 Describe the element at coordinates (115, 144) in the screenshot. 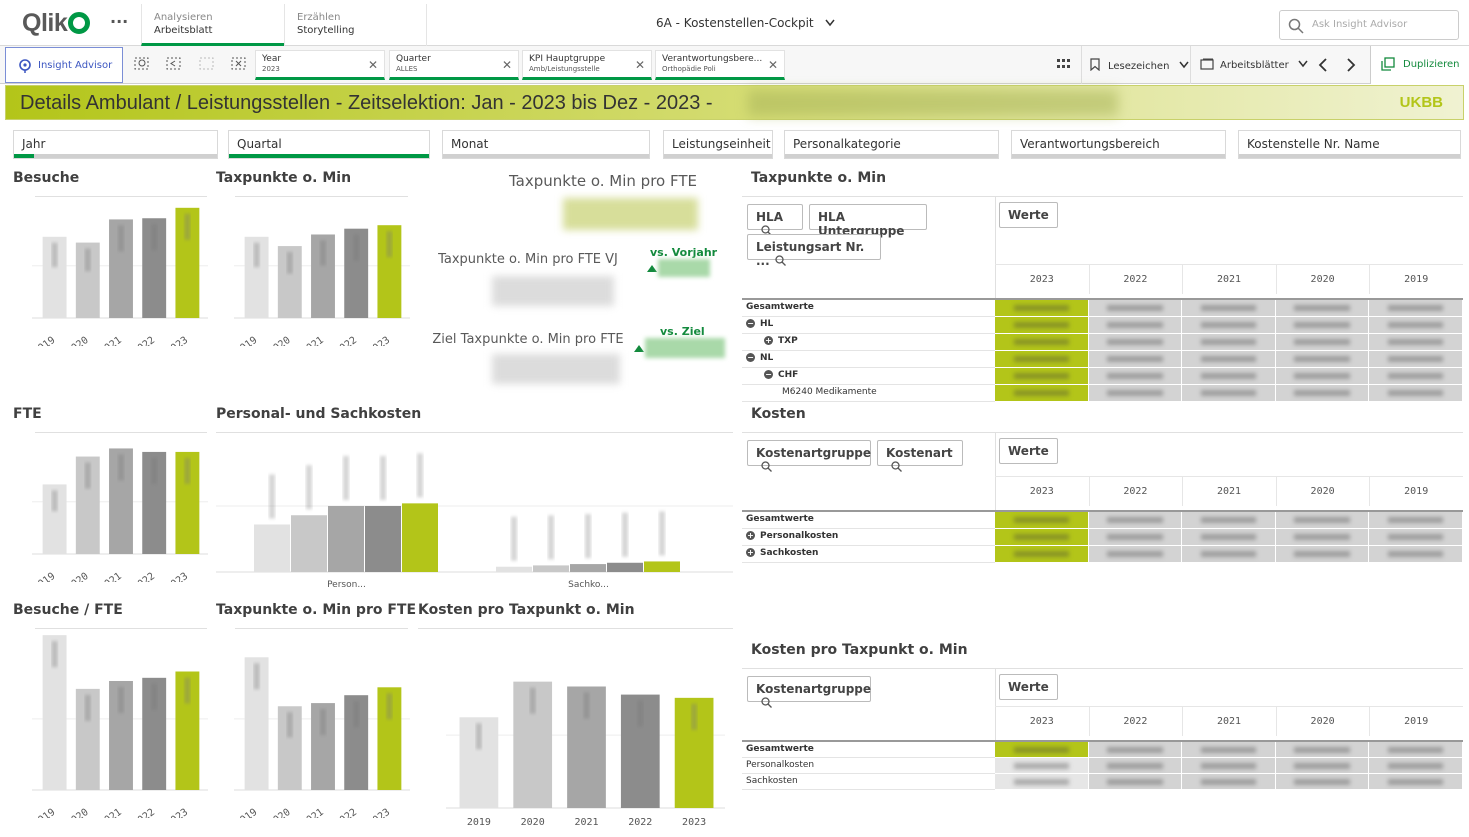

I see `filter-pane-0: Jahr` at that location.